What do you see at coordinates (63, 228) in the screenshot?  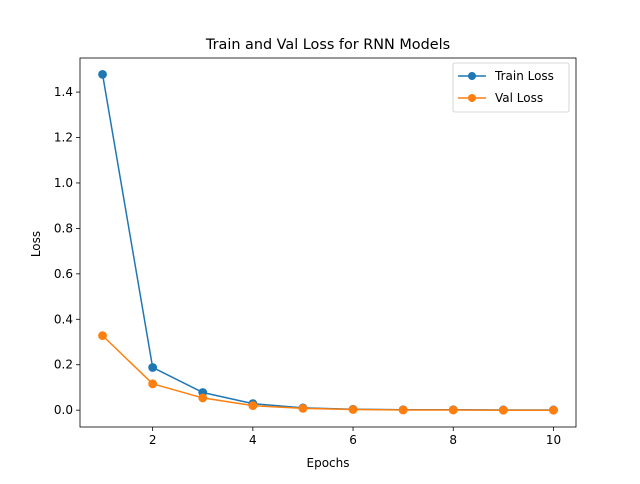 I see `y-tick-label: 0.8` at bounding box center [63, 228].